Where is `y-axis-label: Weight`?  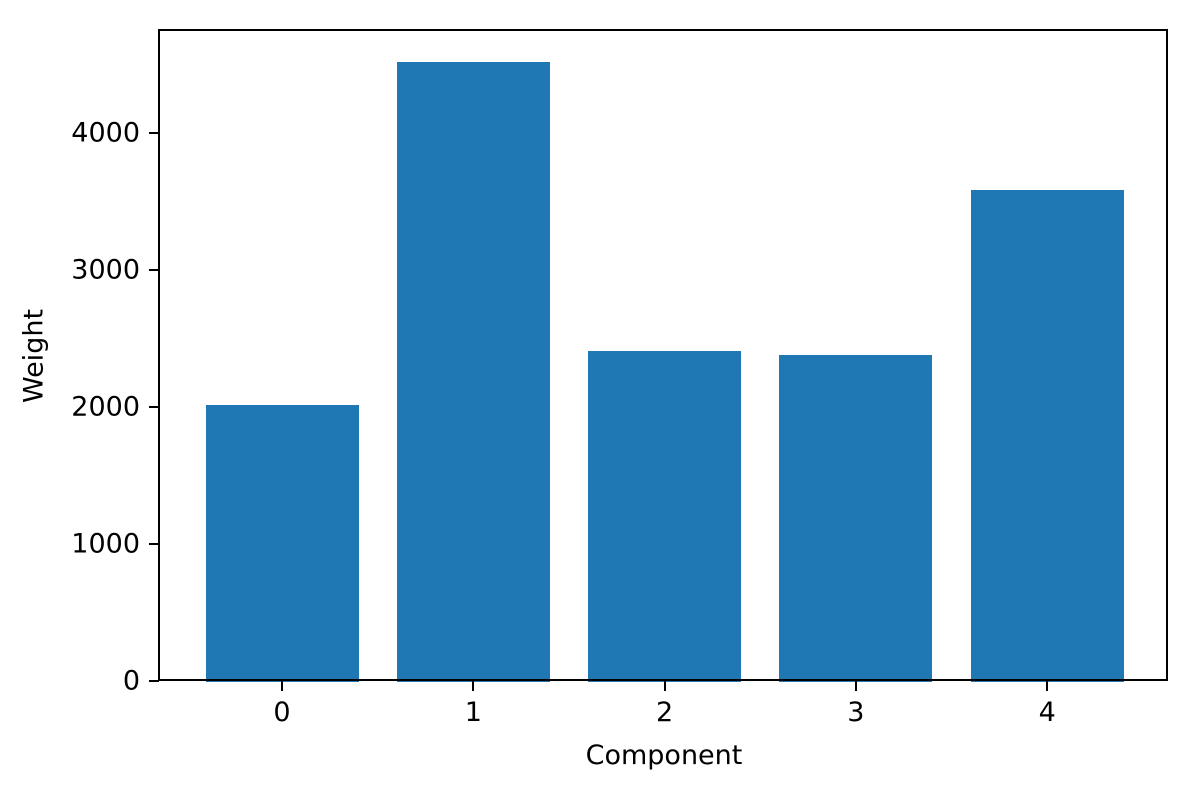 y-axis-label: Weight is located at coordinates (34, 356).